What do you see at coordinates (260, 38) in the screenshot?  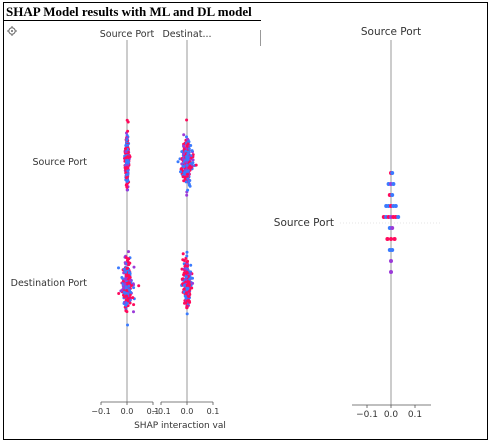 I see `panel-divider` at bounding box center [260, 38].